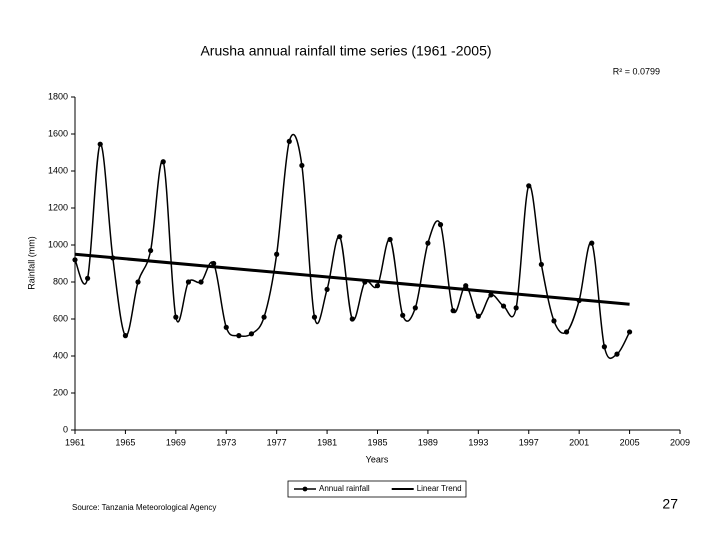  I want to click on legend-box, so click(377, 489).